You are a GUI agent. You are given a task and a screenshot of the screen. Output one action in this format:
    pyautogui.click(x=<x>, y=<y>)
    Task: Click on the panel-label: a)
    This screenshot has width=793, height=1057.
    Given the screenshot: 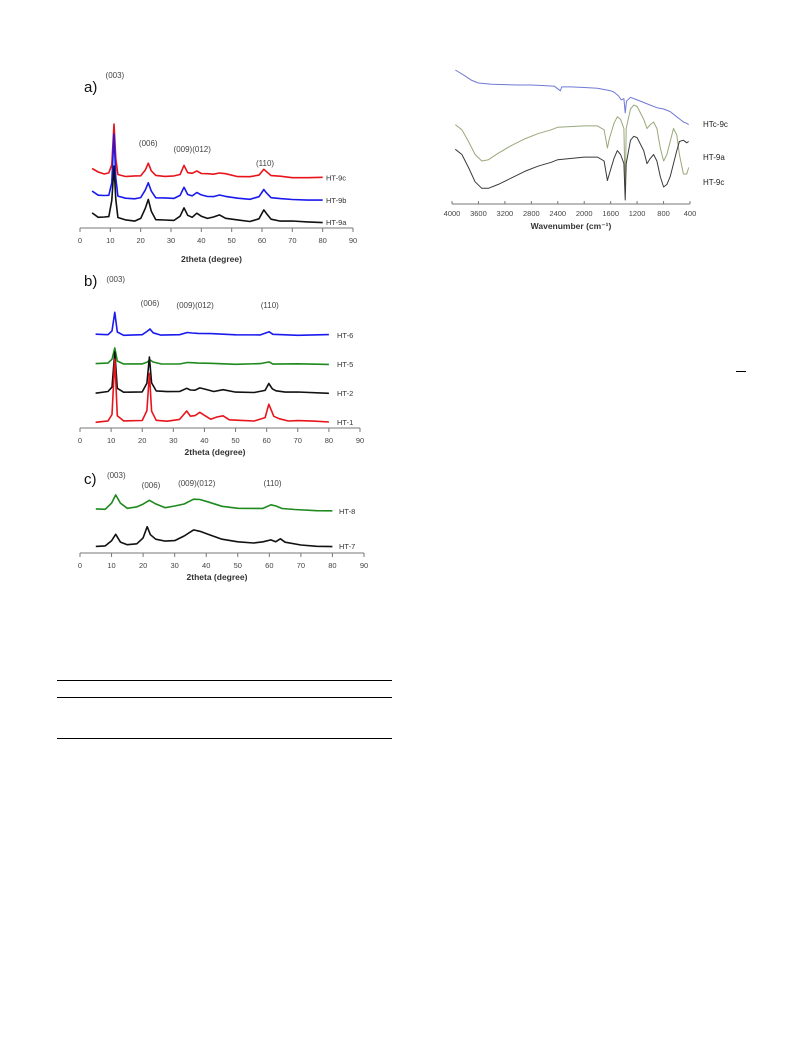 What is the action you would take?
    pyautogui.click(x=90, y=87)
    